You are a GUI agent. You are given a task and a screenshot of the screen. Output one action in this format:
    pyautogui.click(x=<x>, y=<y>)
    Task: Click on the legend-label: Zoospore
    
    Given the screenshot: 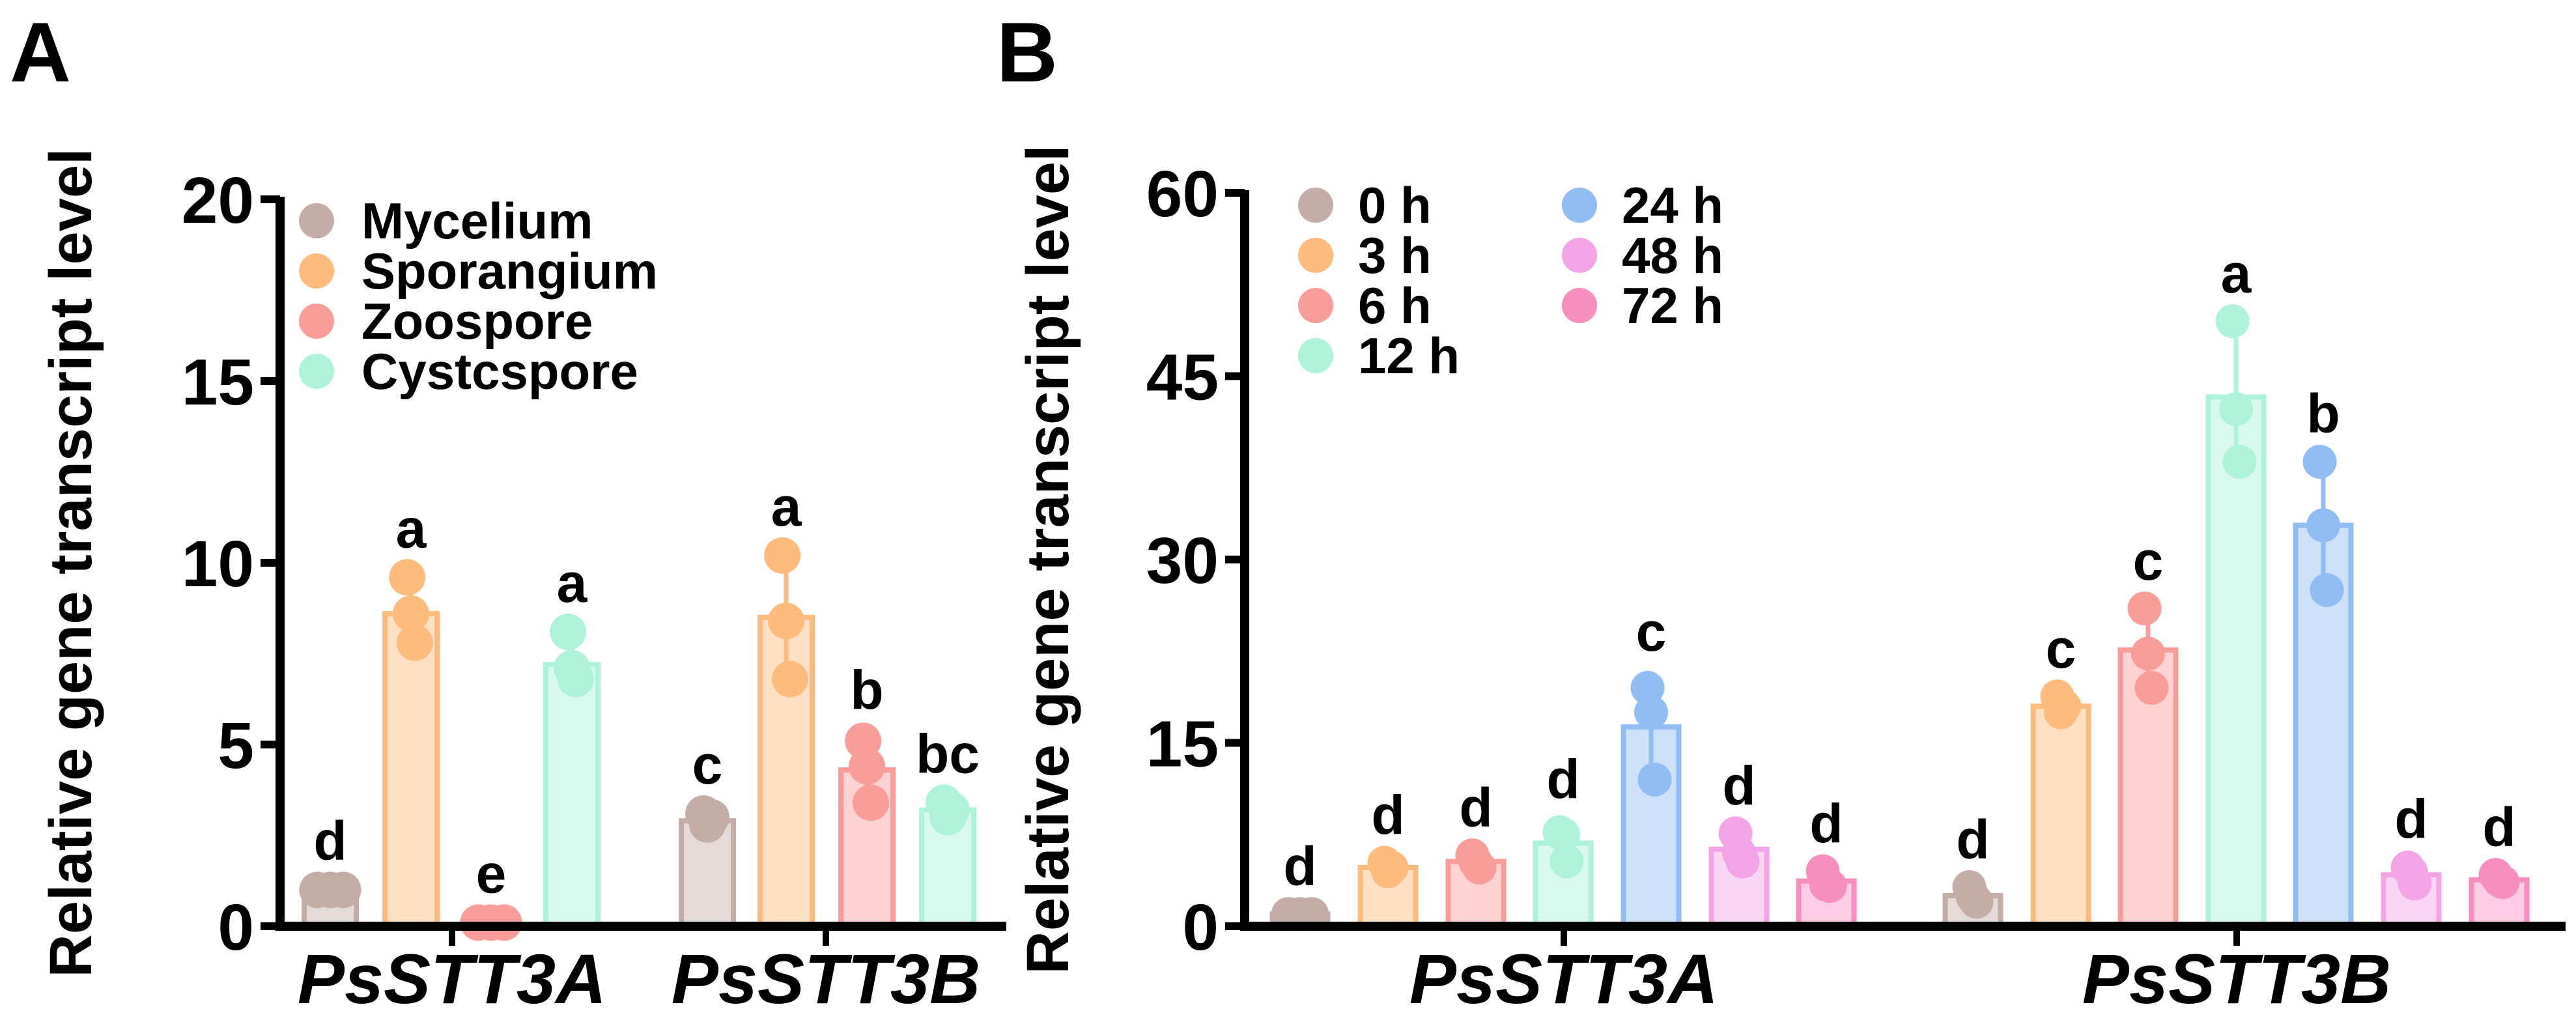 What is the action you would take?
    pyautogui.click(x=477, y=321)
    